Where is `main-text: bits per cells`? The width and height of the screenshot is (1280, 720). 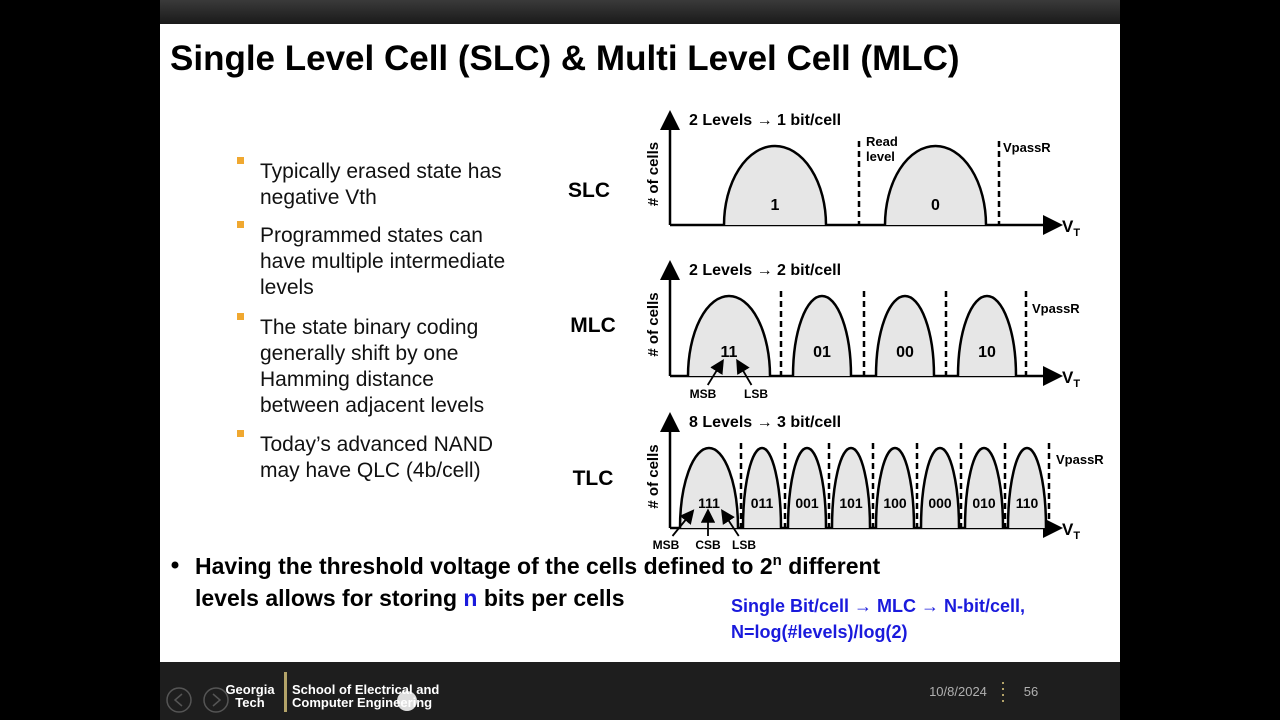 main-text: bits per cells is located at coordinates (550, 598).